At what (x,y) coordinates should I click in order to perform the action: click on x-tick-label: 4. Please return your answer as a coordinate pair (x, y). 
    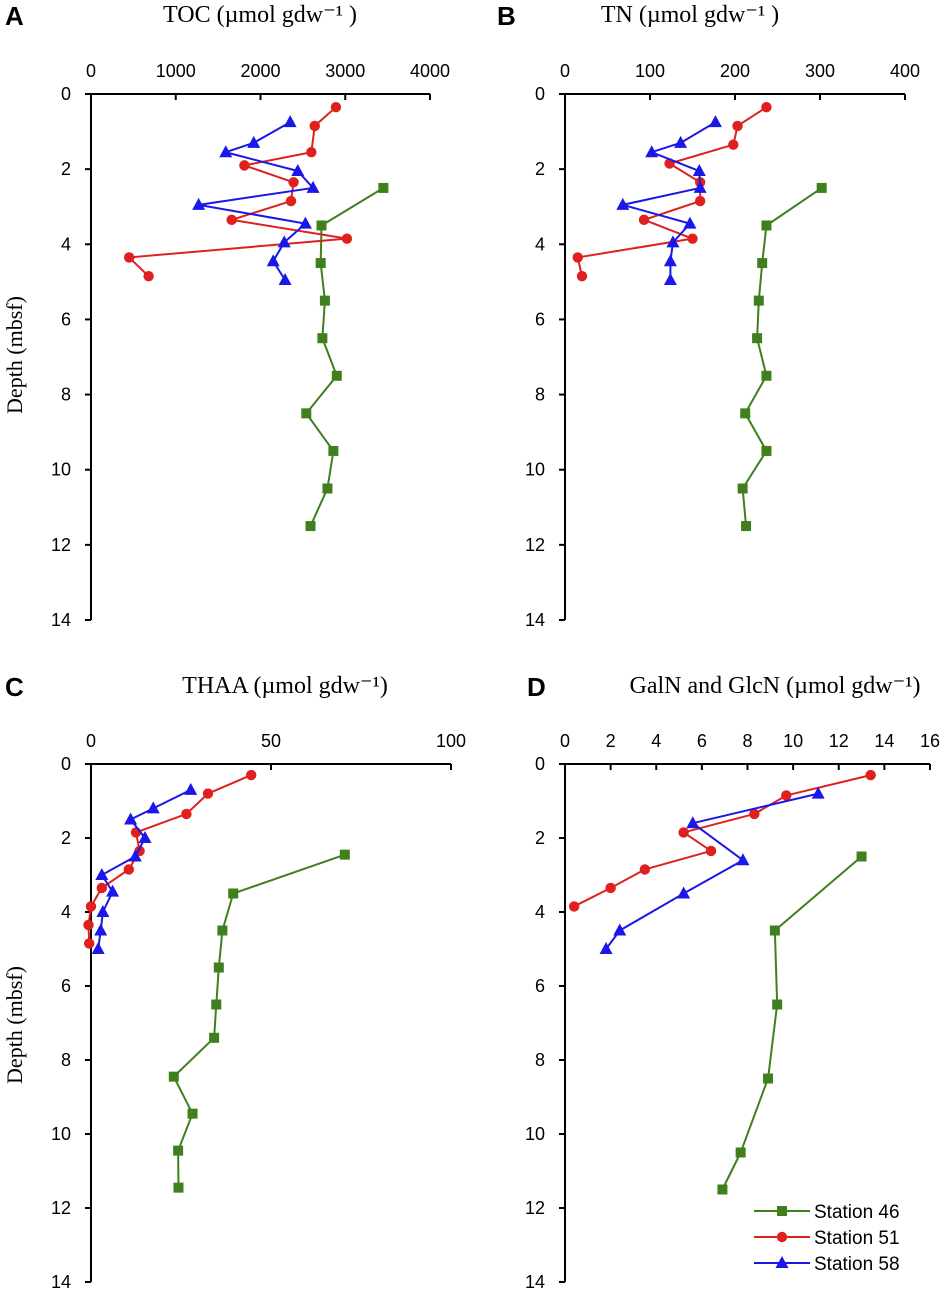
    Looking at the image, I should click on (656, 741).